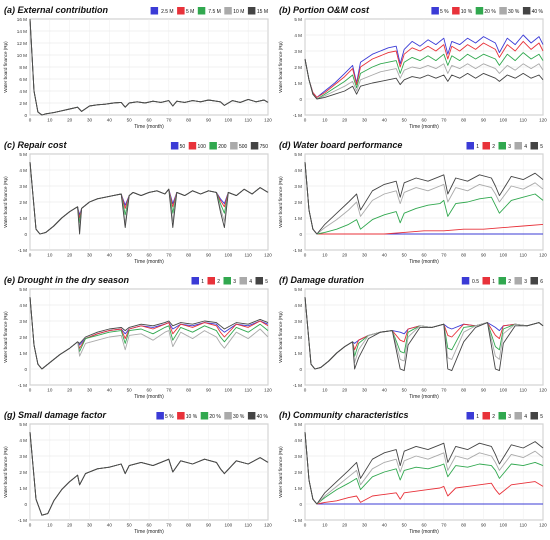  I want to click on legend-label: 750, so click(264, 147).